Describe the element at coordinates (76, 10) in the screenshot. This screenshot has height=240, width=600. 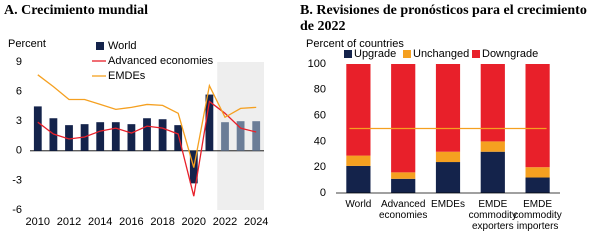
I see `panel-a-title: A. Crecimiento mundial` at that location.